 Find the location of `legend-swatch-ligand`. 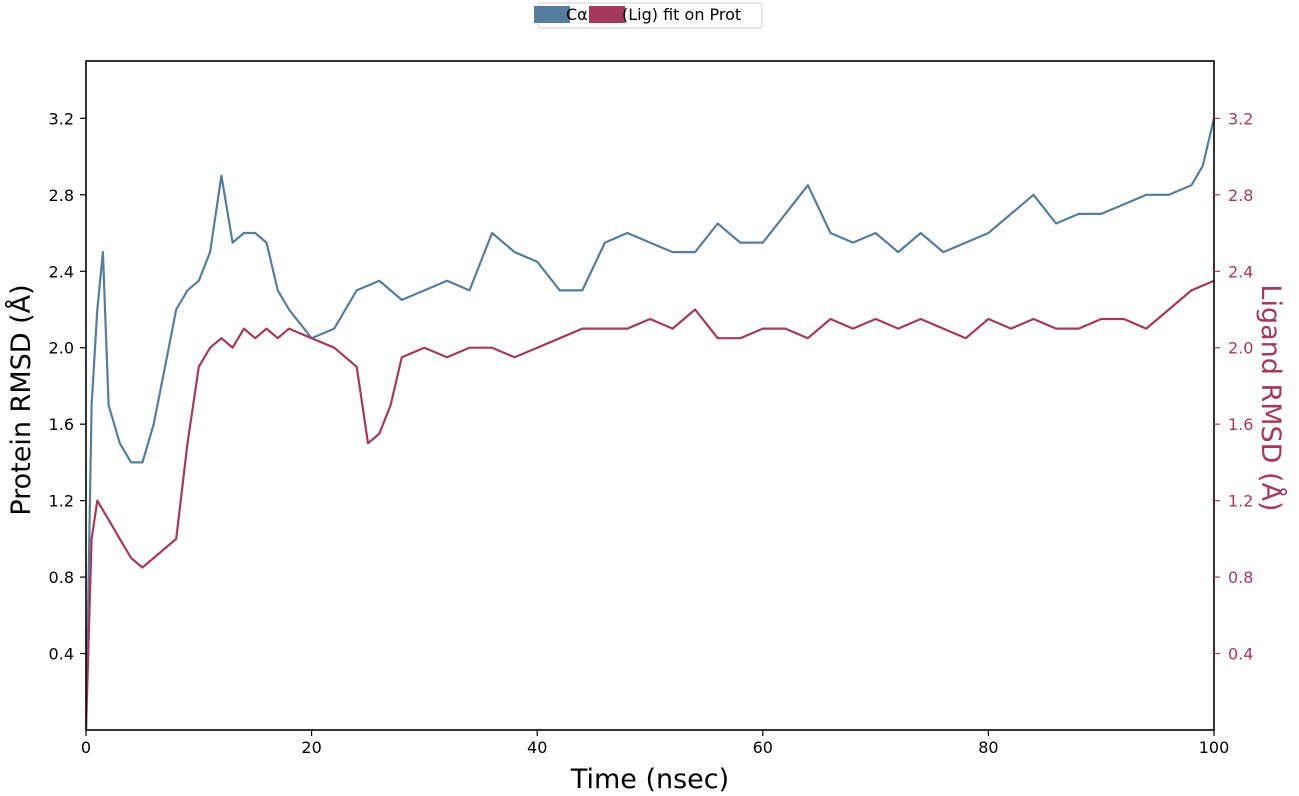

legend-swatch-ligand is located at coordinates (607, 14).